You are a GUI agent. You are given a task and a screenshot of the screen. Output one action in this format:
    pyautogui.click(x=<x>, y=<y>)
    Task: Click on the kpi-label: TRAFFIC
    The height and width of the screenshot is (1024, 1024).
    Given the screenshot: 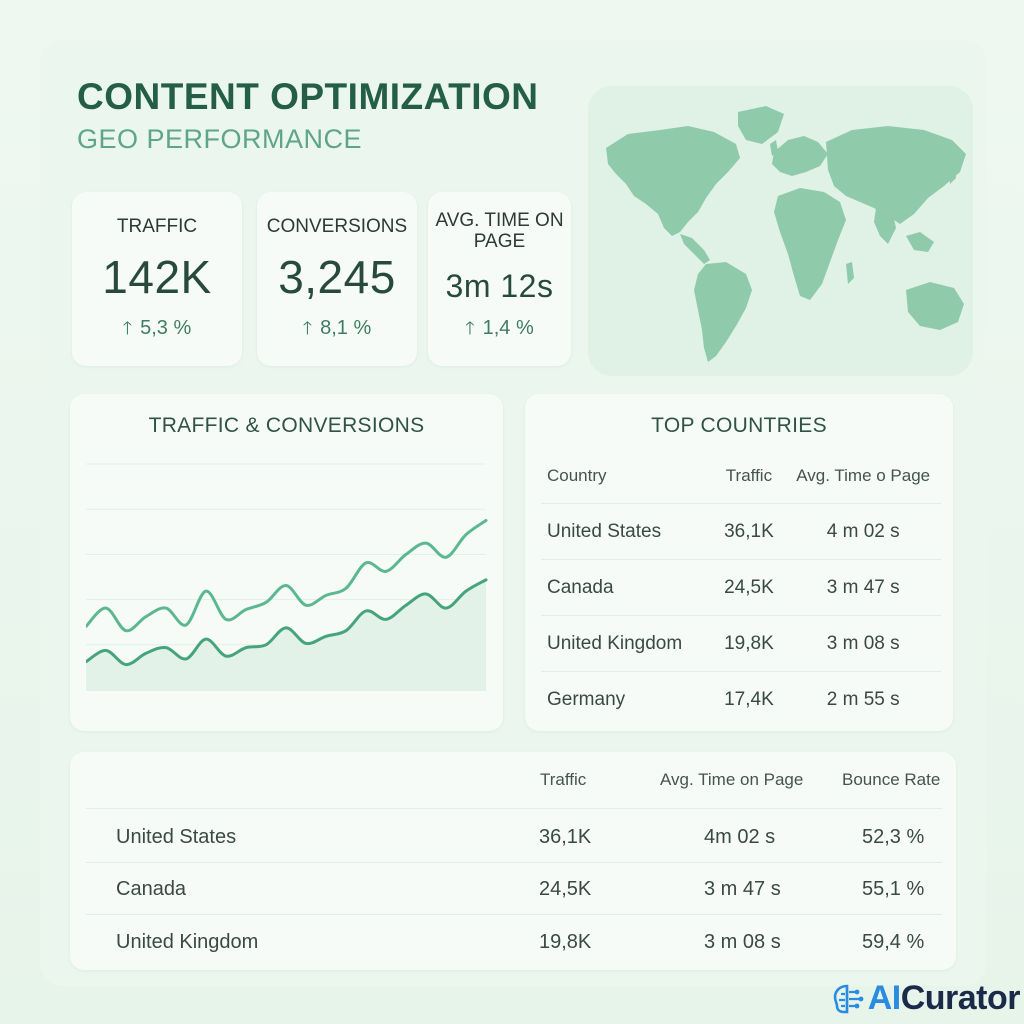 What is the action you would take?
    pyautogui.click(x=157, y=226)
    